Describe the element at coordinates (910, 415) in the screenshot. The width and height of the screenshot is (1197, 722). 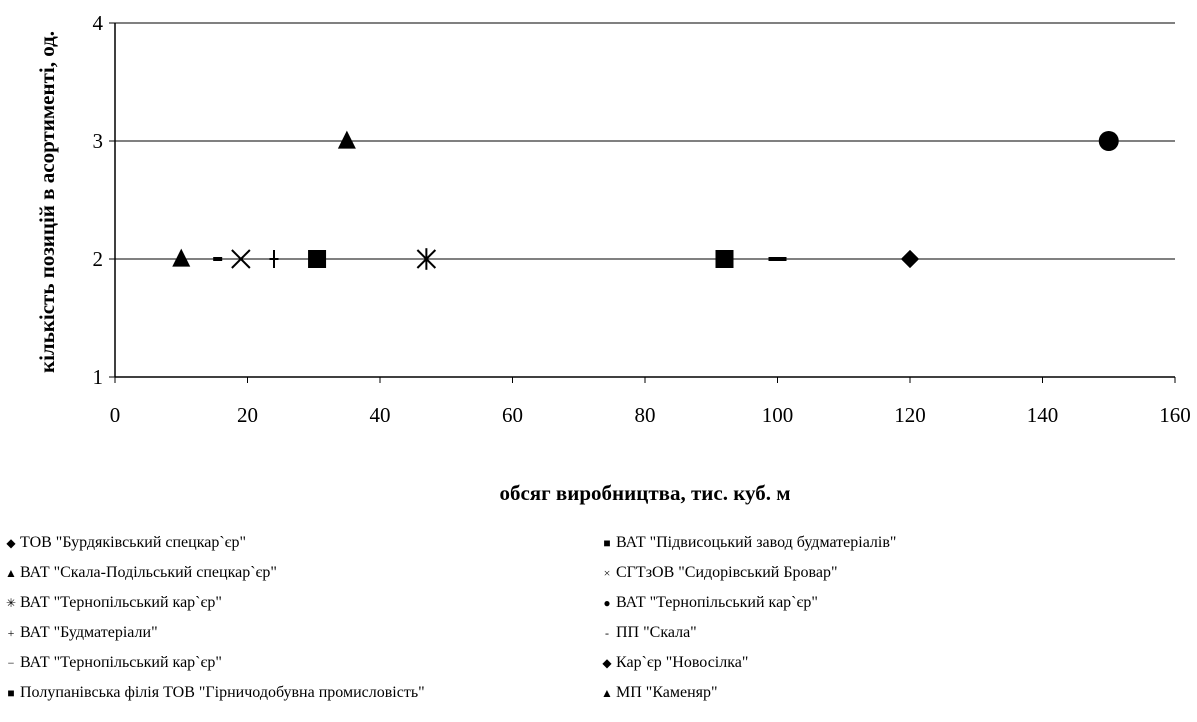
I see `x-tick-label: 120` at that location.